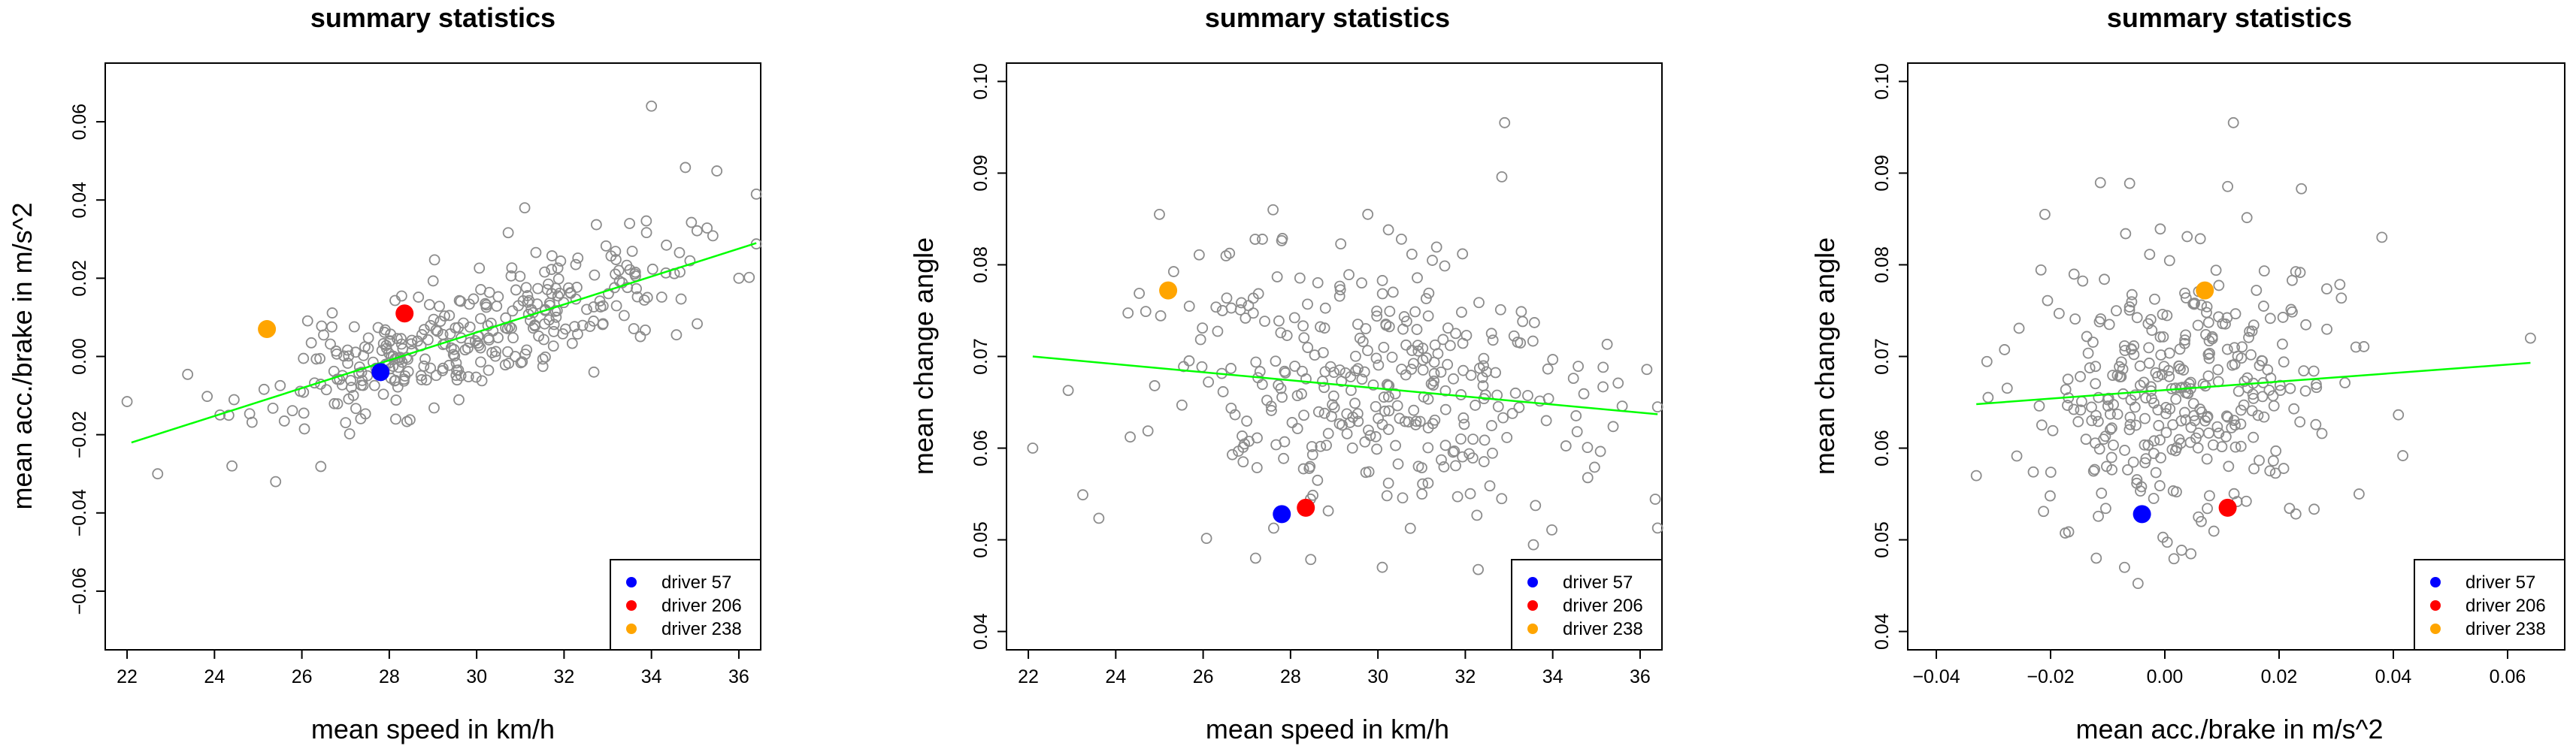 This screenshot has height=755, width=2576. I want to click on y-tick-label: 0.08, so click(980, 264).